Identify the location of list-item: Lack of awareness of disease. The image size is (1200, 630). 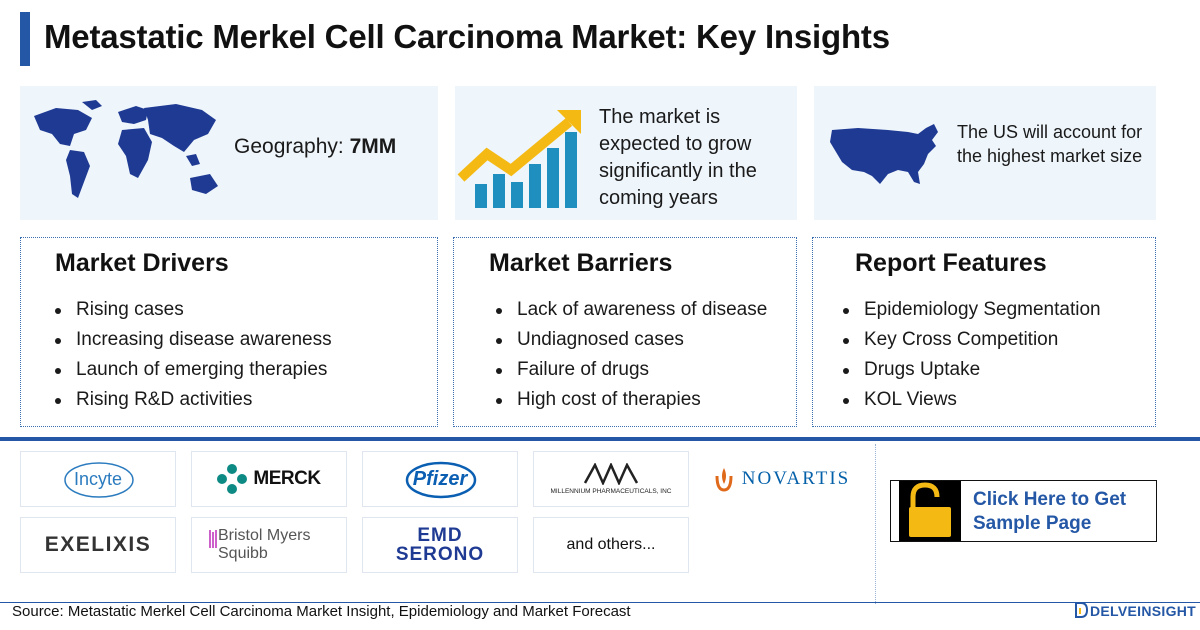
(631, 310).